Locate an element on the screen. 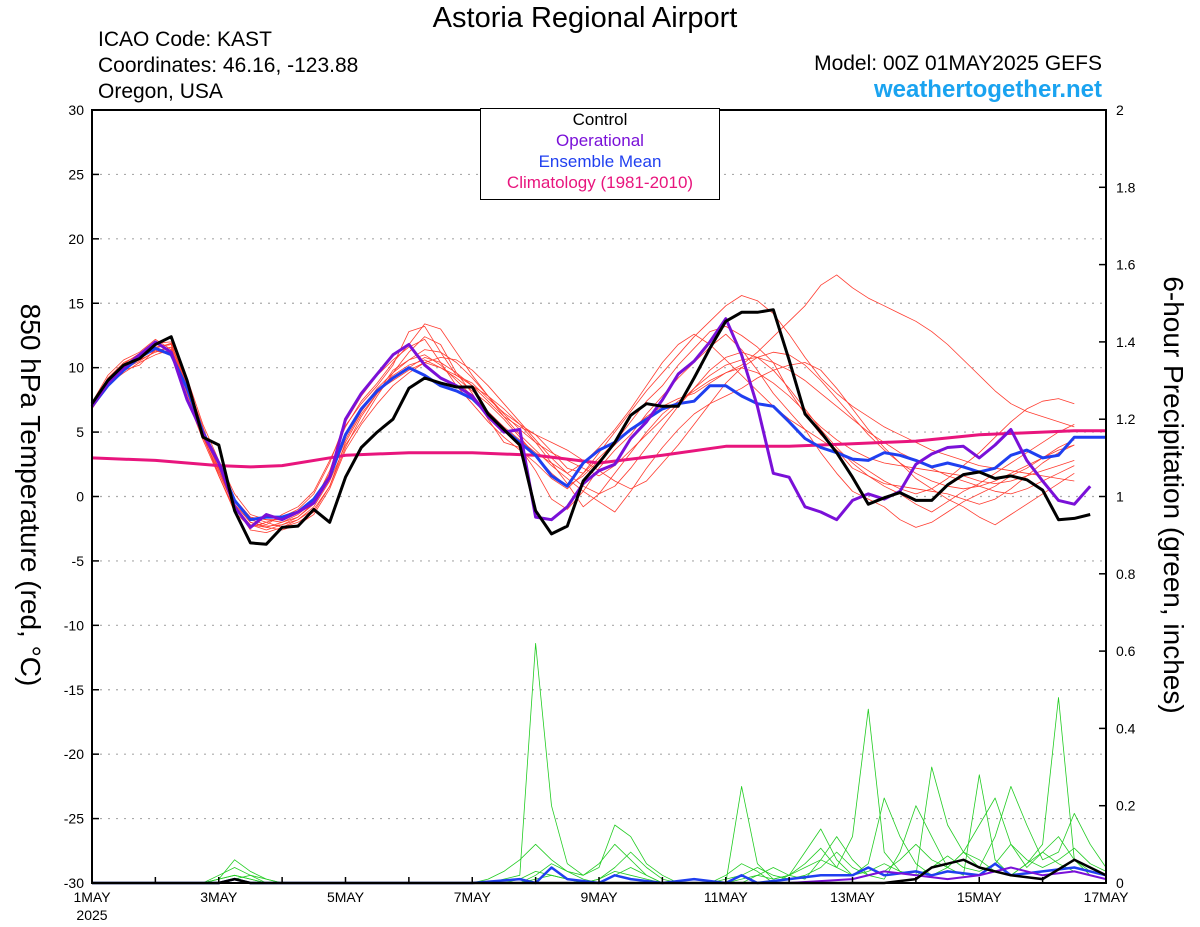 This screenshot has height=927, width=1200. member-precip-line is located at coordinates (599, 840).